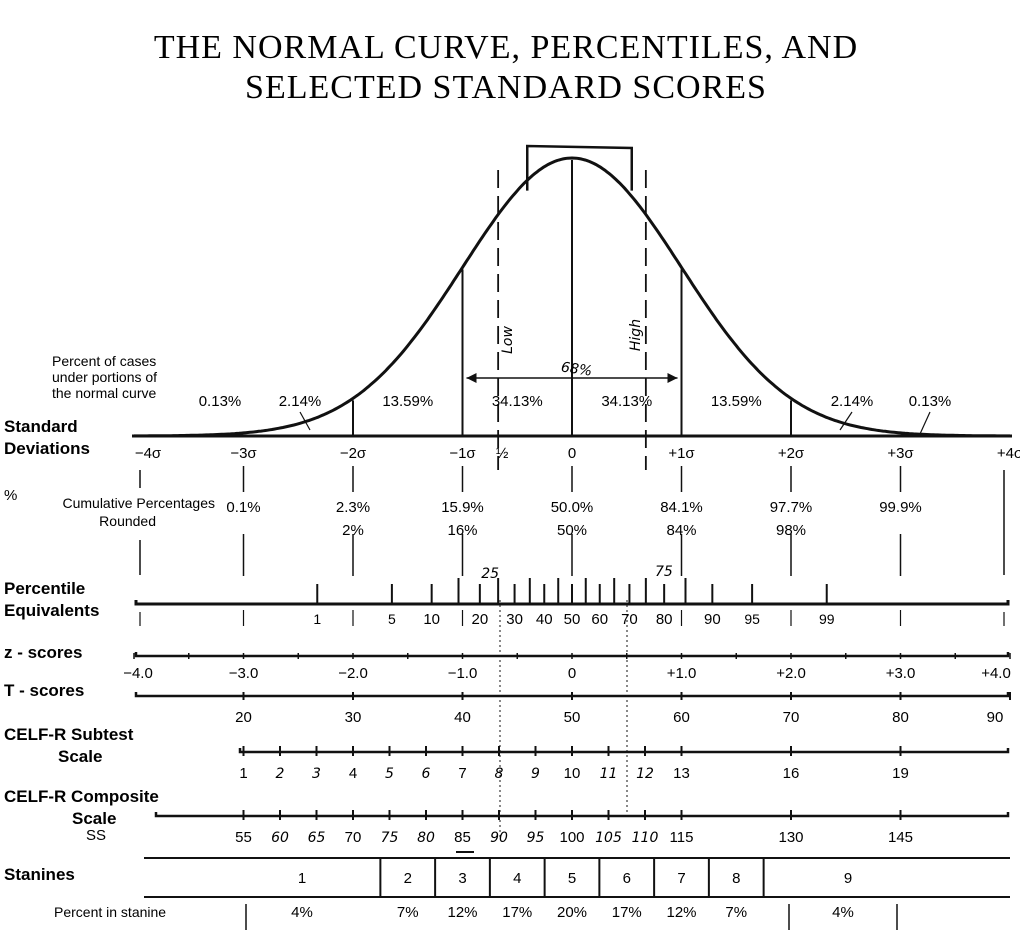  I want to click on stanine-number: 2, so click(408, 878).